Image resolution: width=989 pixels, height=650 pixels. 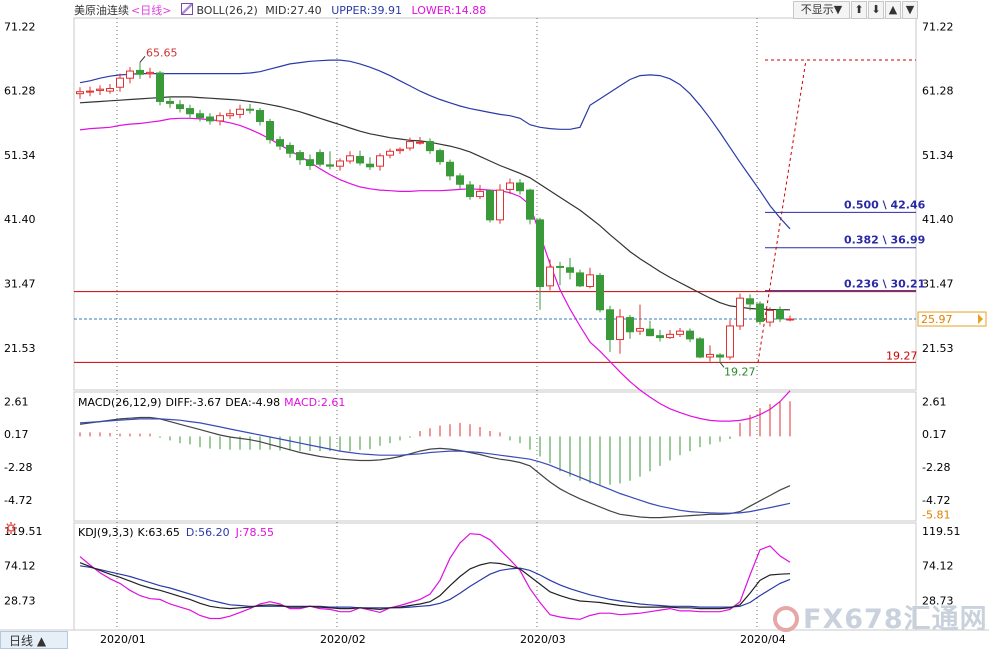 What do you see at coordinates (293, 10) in the screenshot?
I see `boll-mid-label: MID:27.40` at bounding box center [293, 10].